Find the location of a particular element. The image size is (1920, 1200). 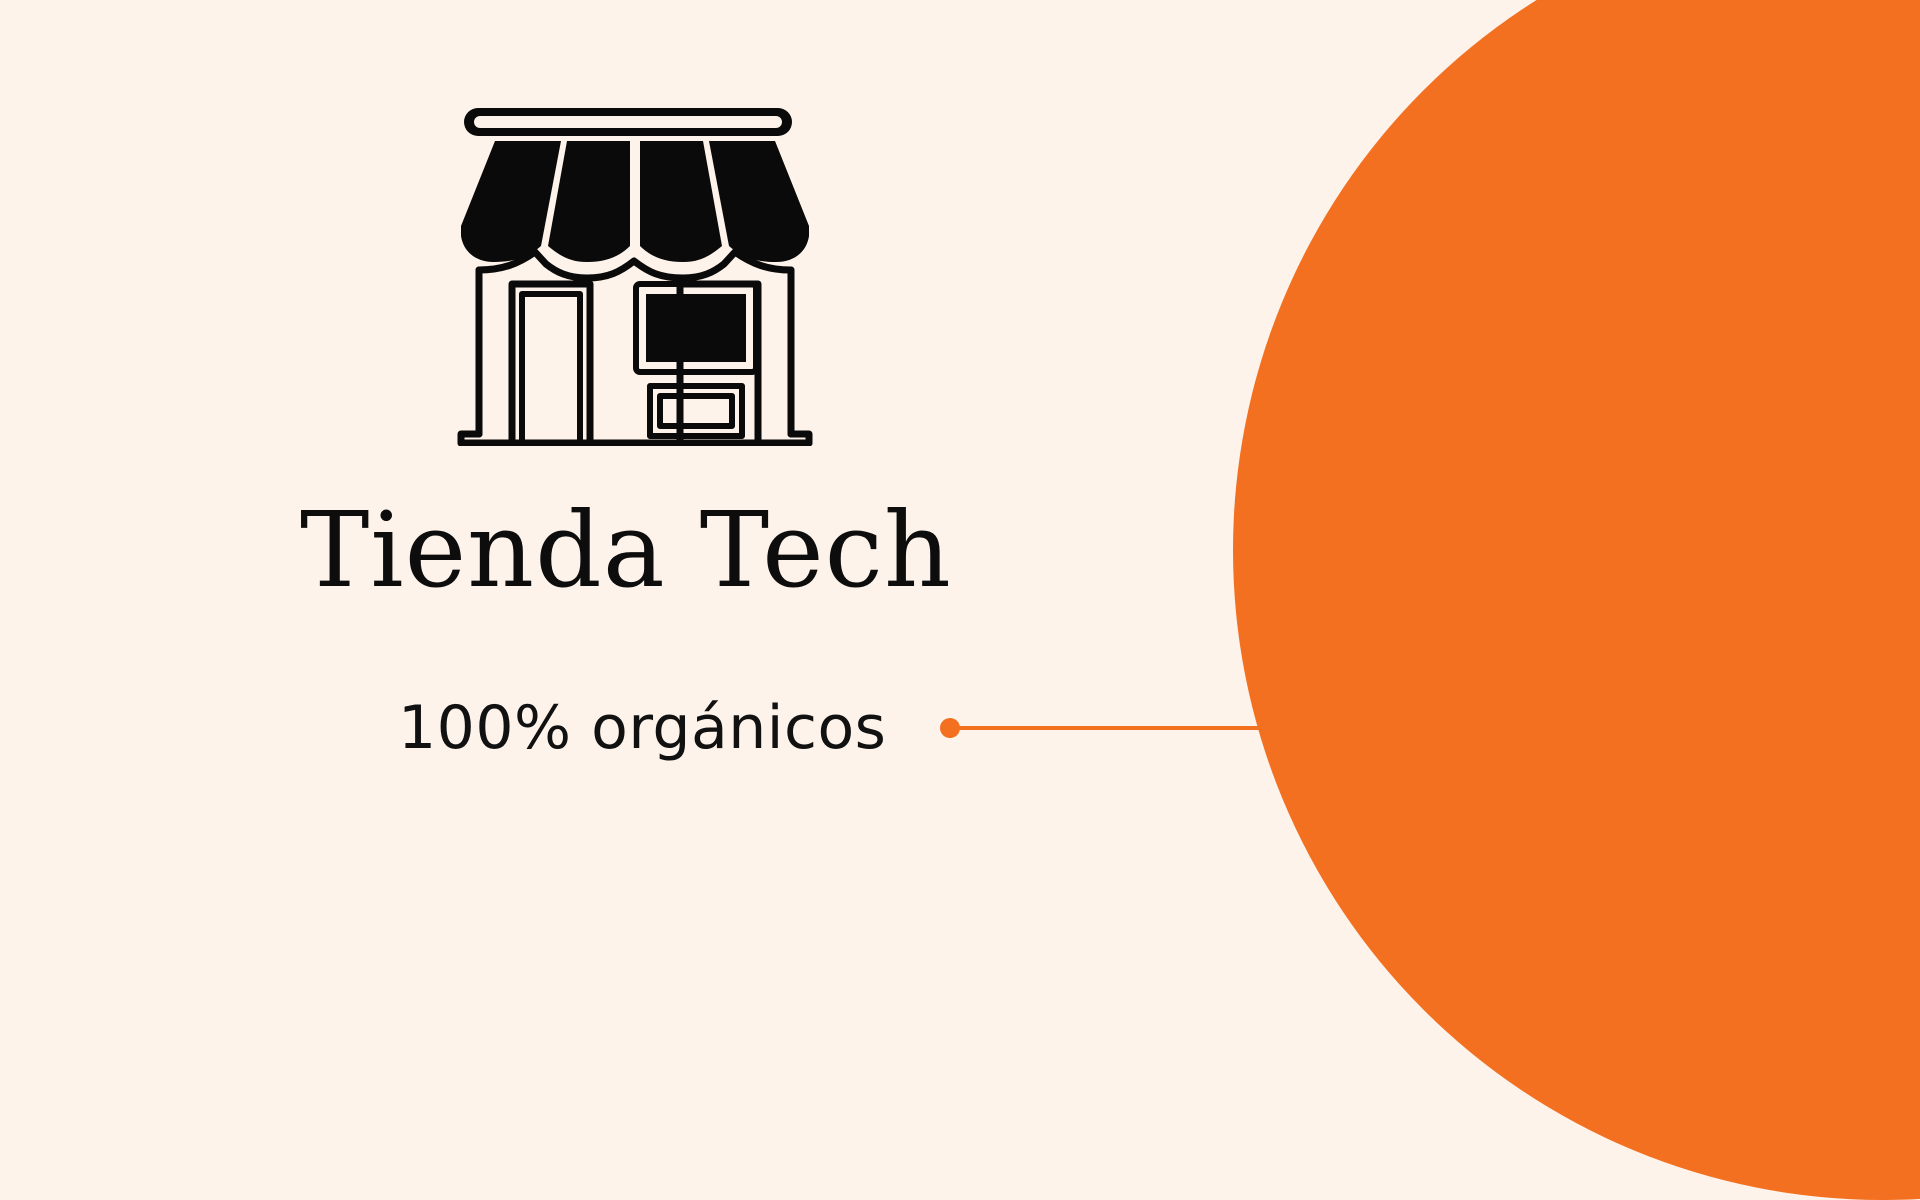

connector-line is located at coordinates (1100, 728).